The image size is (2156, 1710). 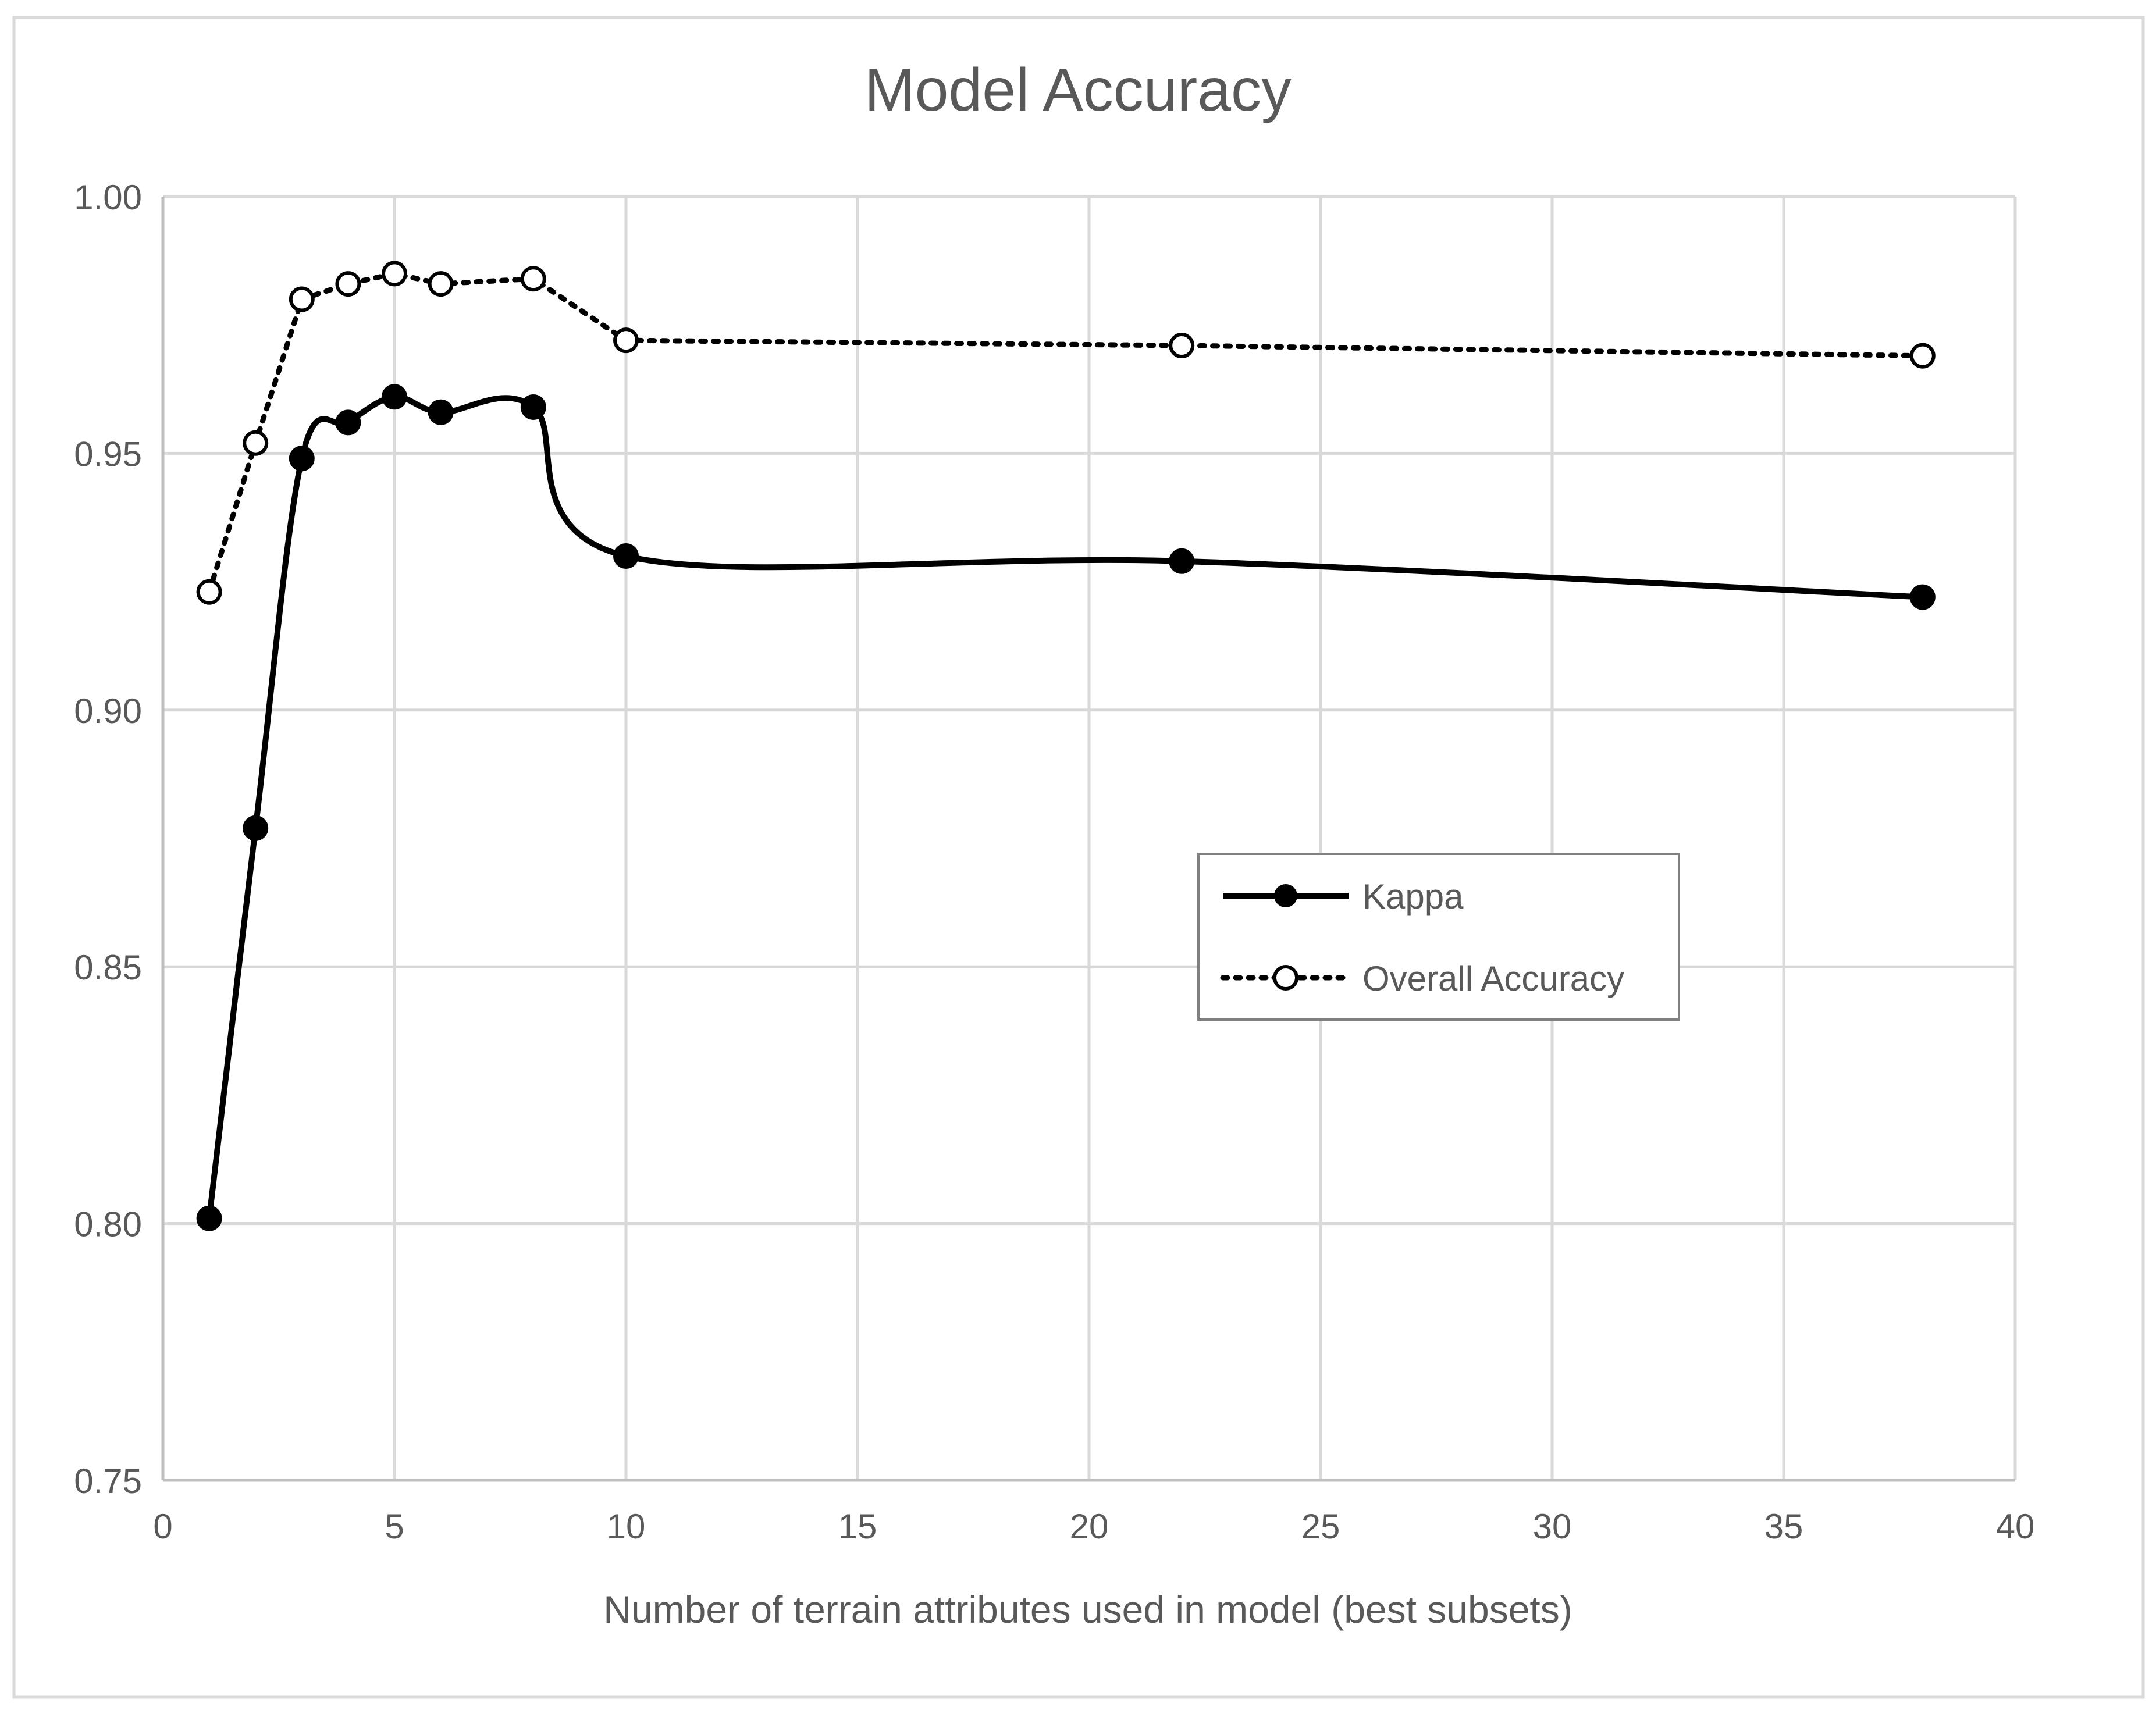 I want to click on legend-overall-accuracy-marker, so click(x=1285, y=978).